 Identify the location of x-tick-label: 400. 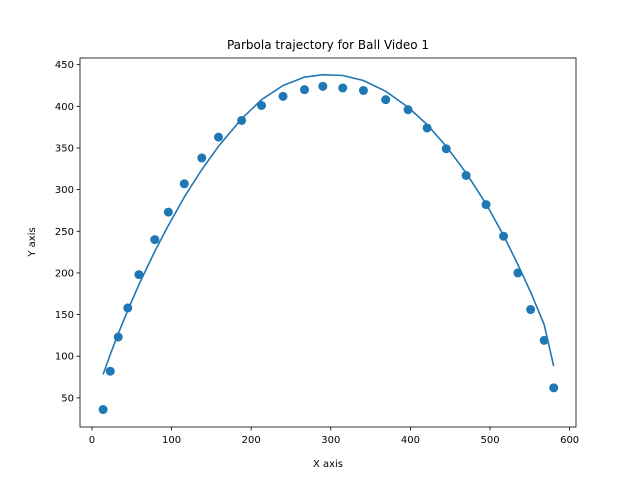
(410, 440).